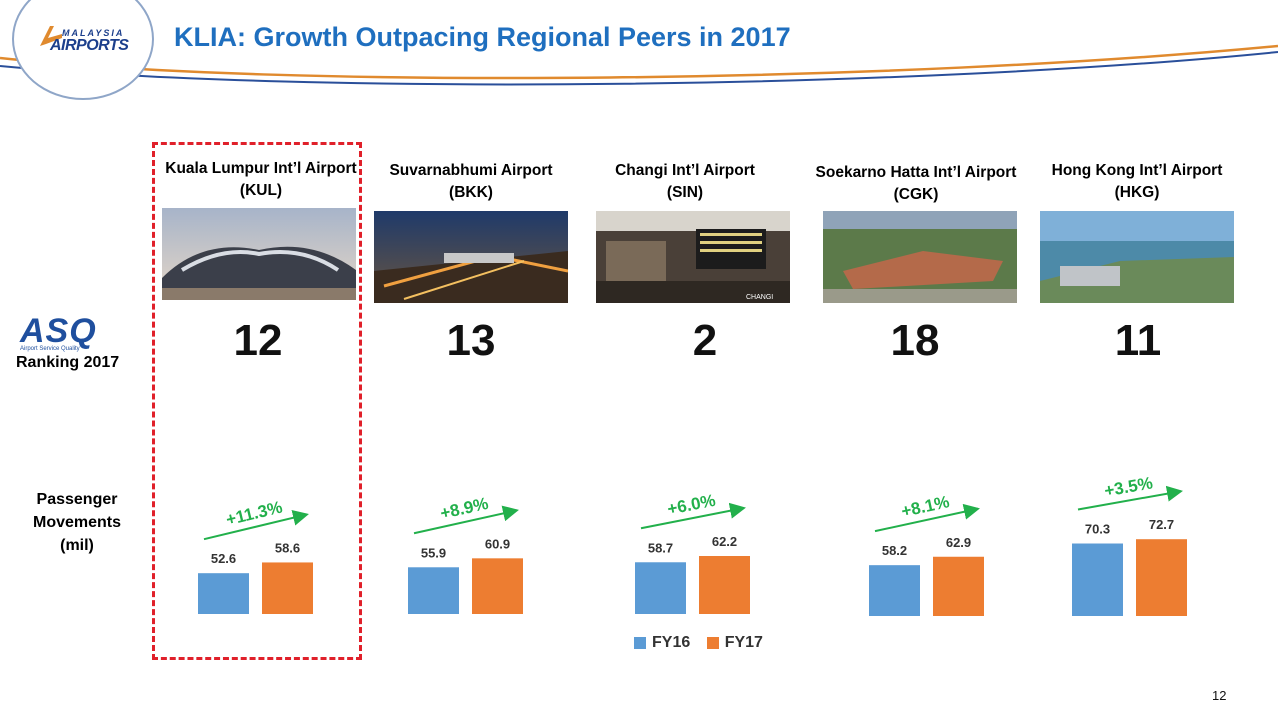 This screenshot has height=720, width=1278. What do you see at coordinates (1137, 170) in the screenshot?
I see `airport-name-text: Hong Kong Int’l Airport` at bounding box center [1137, 170].